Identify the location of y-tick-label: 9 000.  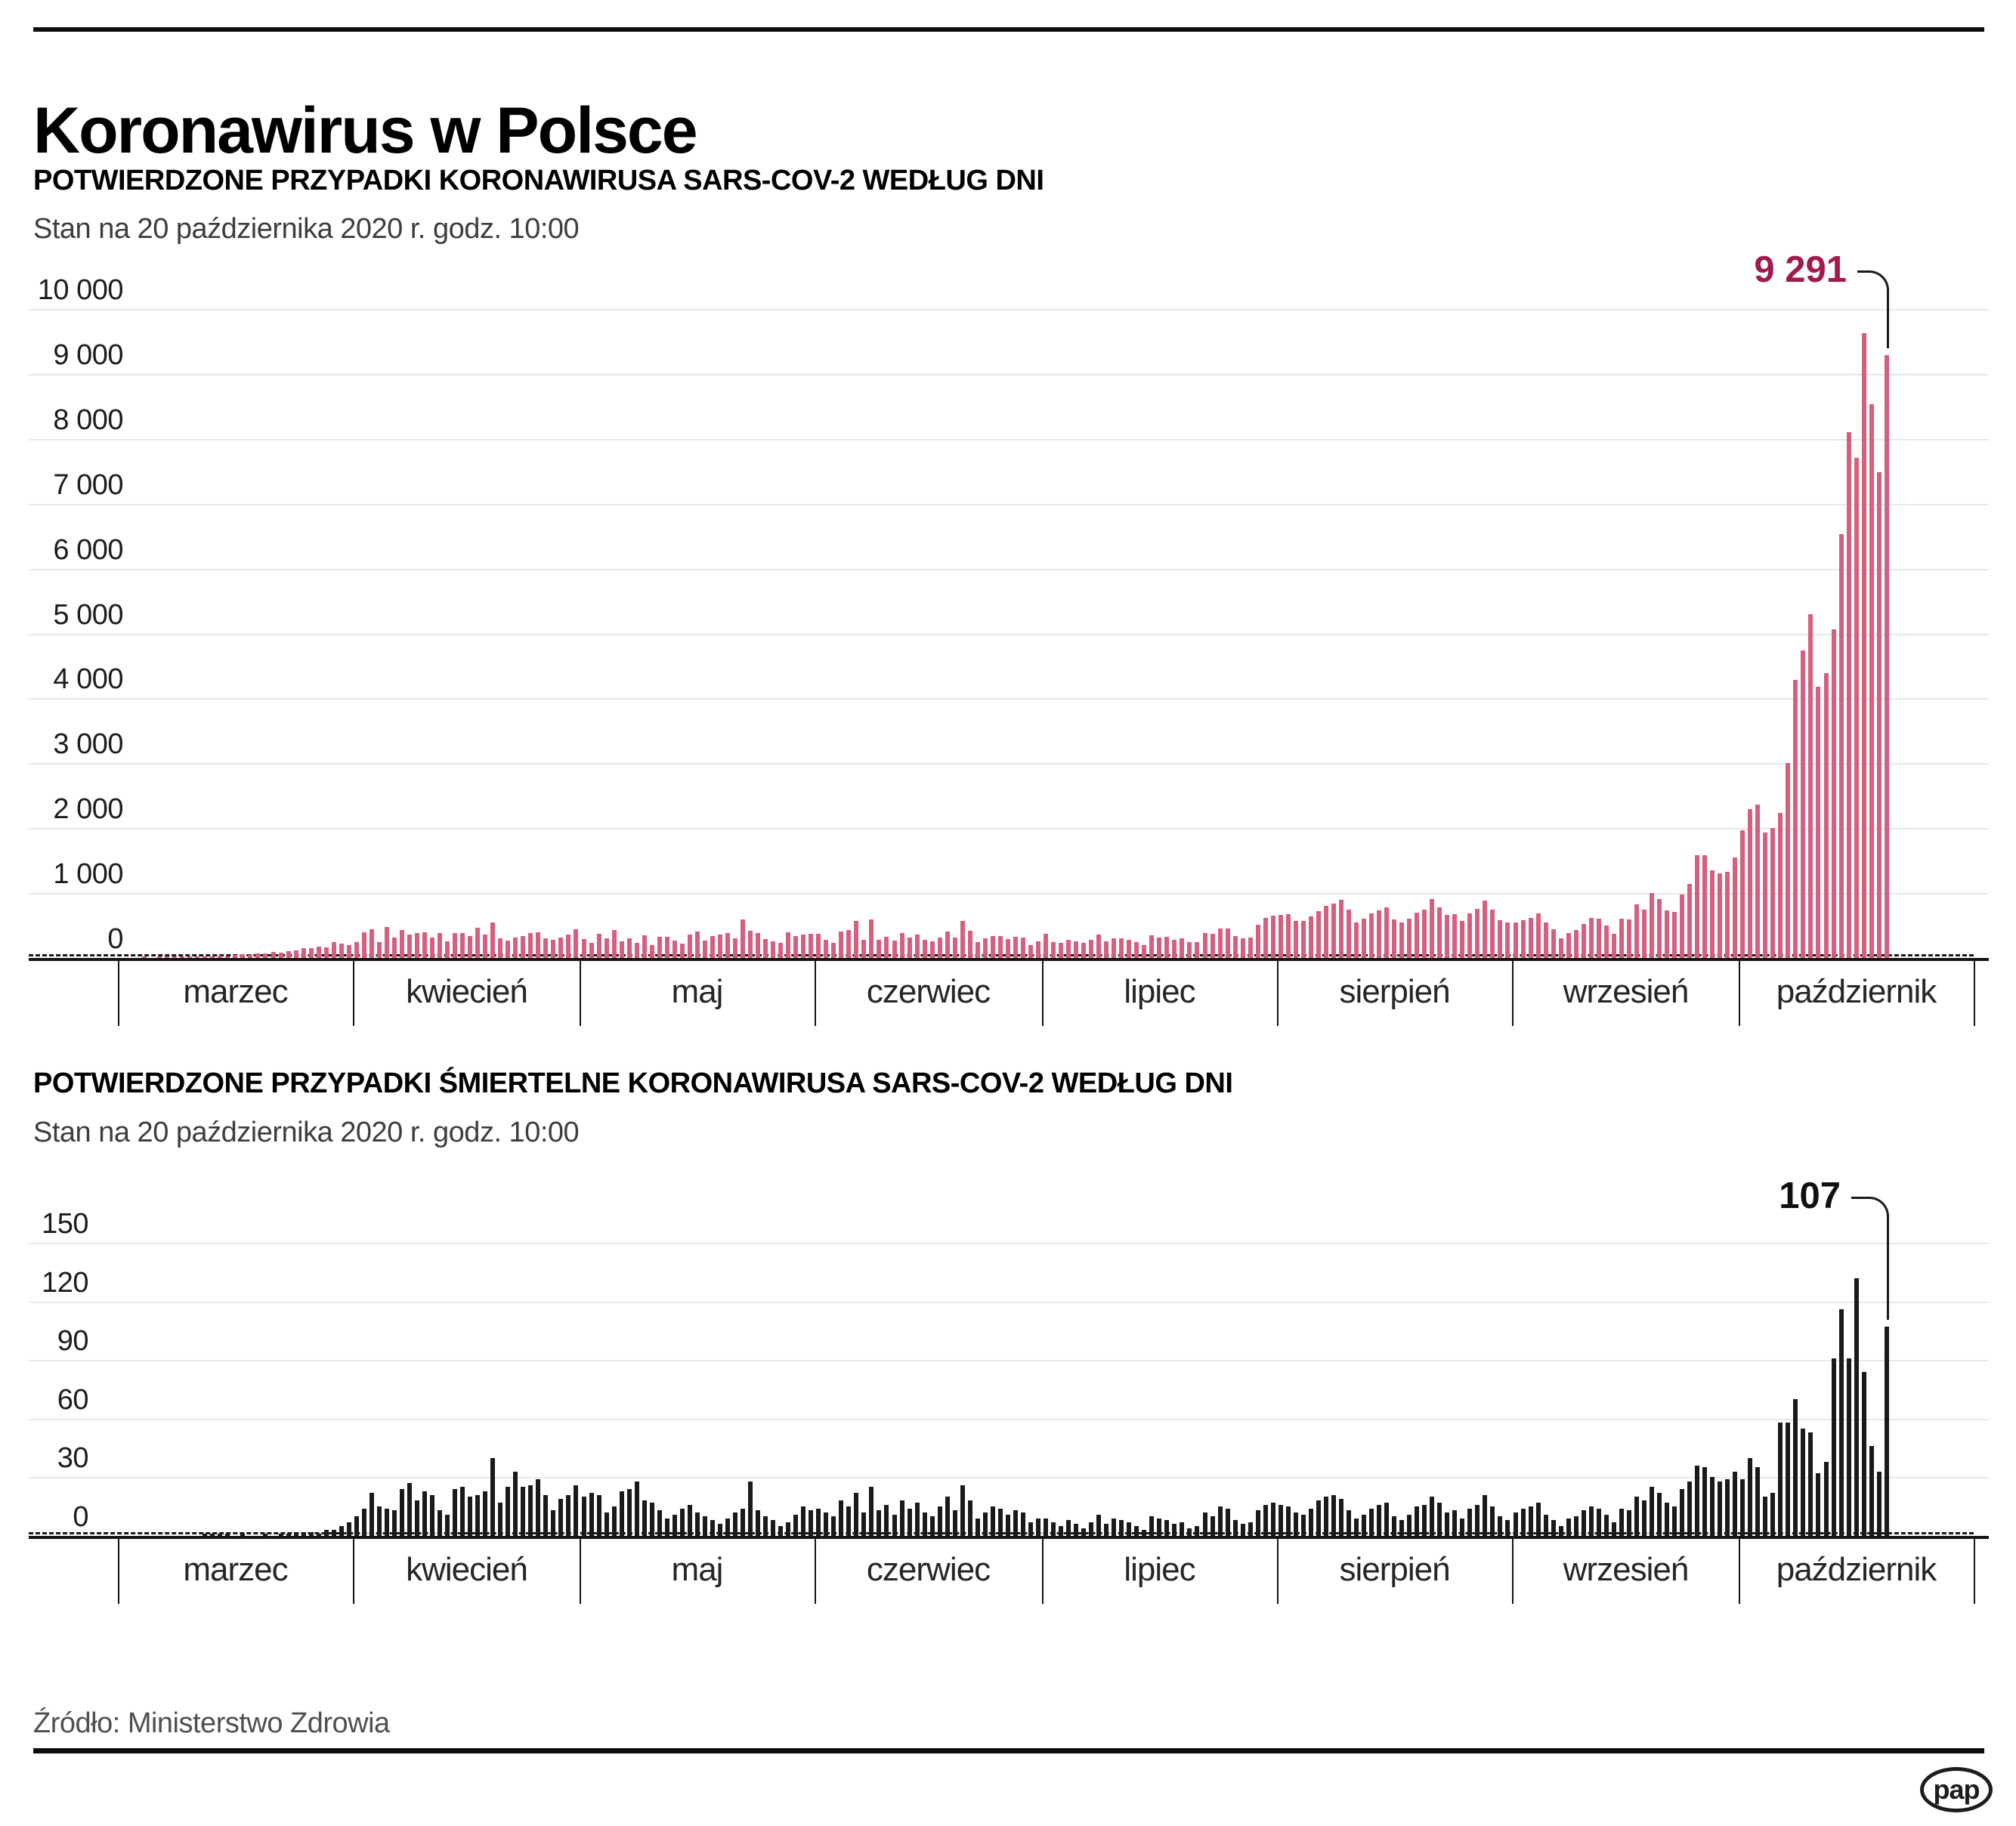
(88, 355).